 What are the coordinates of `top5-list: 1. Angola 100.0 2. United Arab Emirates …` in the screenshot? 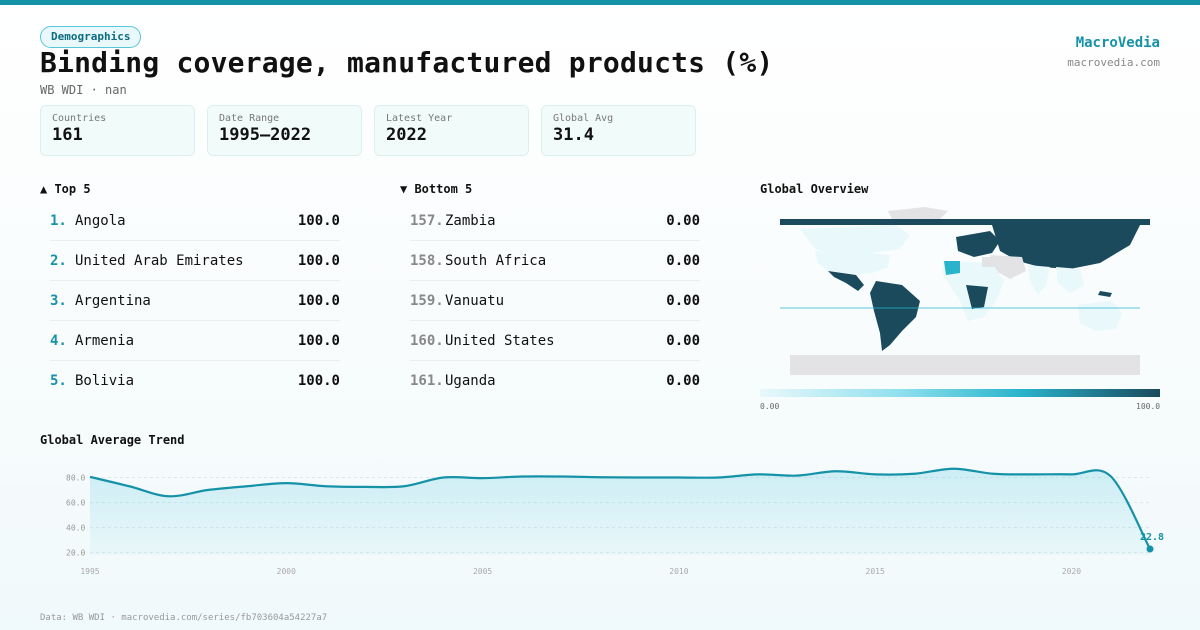 It's located at (195, 301).